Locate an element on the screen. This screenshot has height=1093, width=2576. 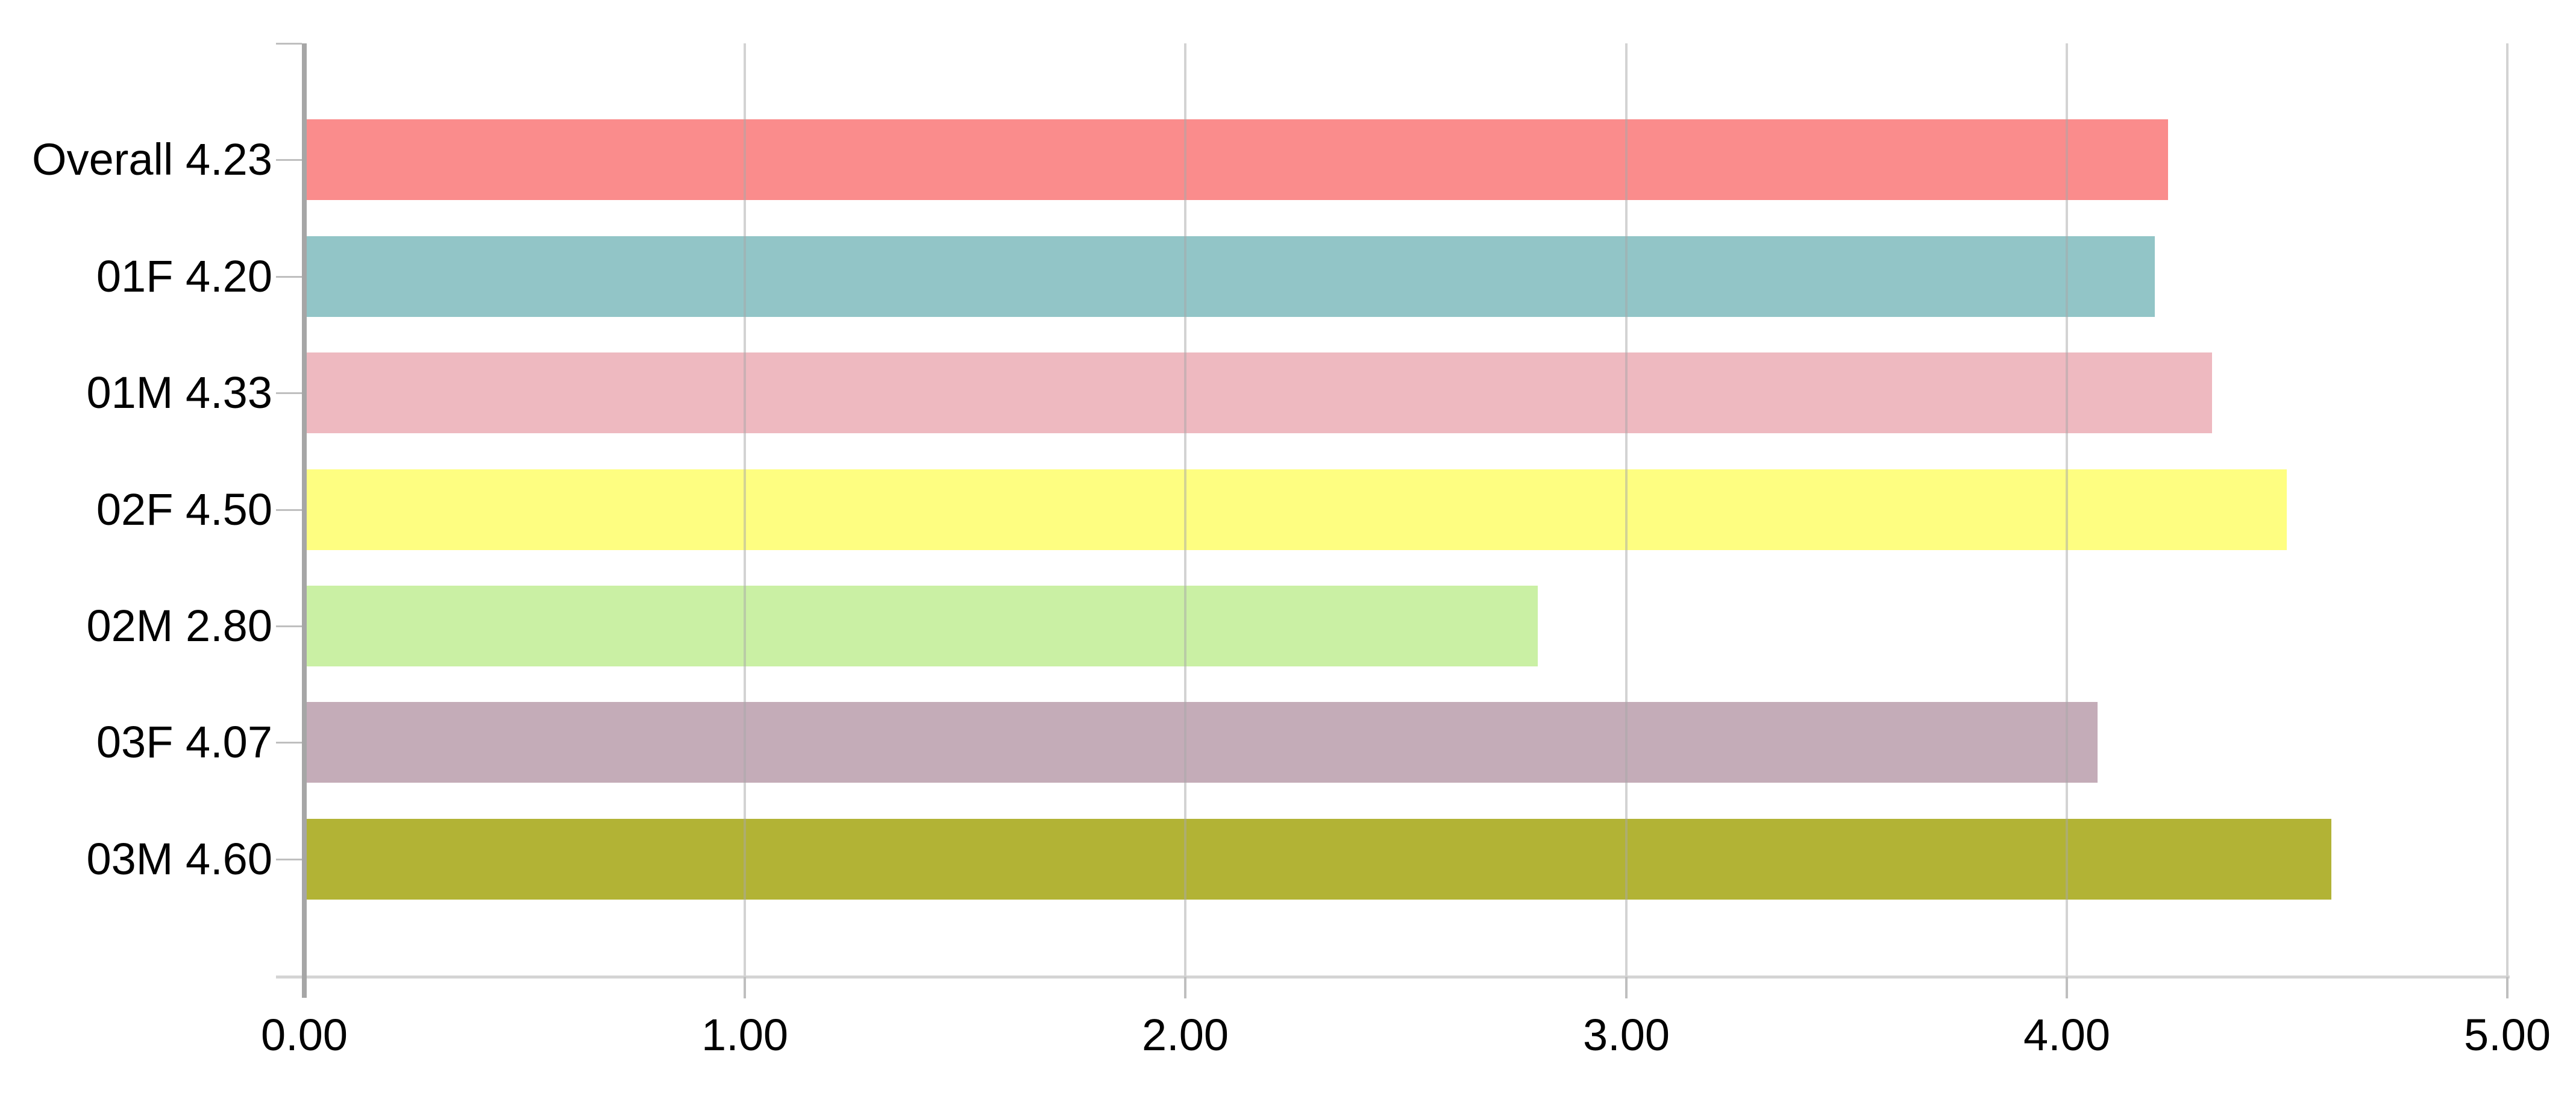
category-label: 03F 4.07 is located at coordinates (184, 742).